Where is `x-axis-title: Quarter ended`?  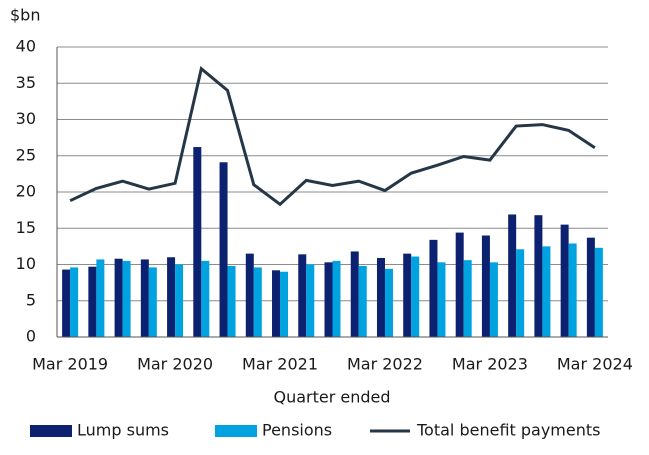 x-axis-title: Quarter ended is located at coordinates (331, 397).